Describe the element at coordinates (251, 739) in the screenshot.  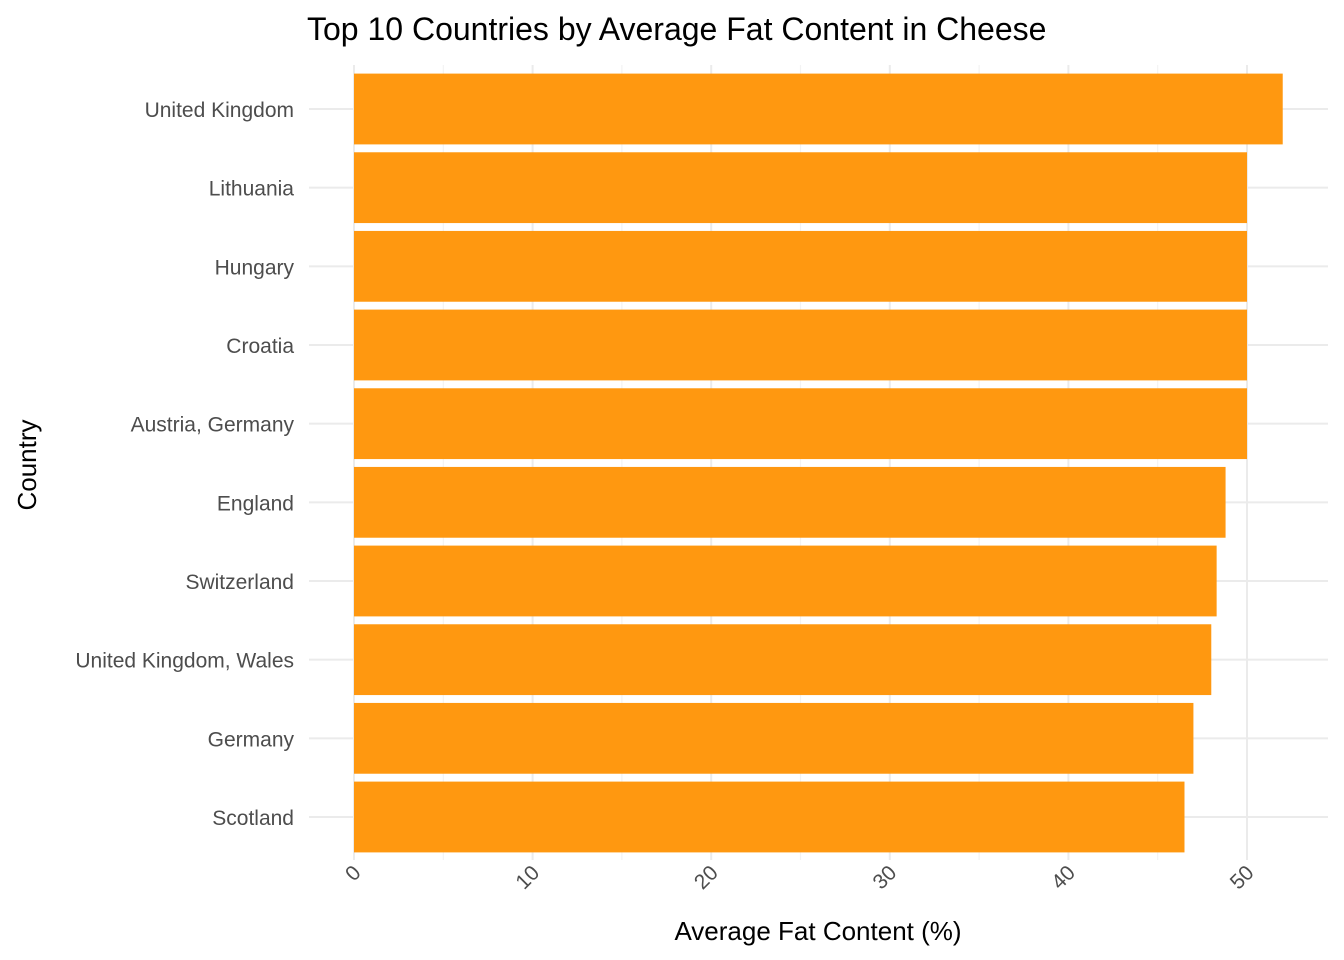
I see `y-tick-label: Germany` at that location.